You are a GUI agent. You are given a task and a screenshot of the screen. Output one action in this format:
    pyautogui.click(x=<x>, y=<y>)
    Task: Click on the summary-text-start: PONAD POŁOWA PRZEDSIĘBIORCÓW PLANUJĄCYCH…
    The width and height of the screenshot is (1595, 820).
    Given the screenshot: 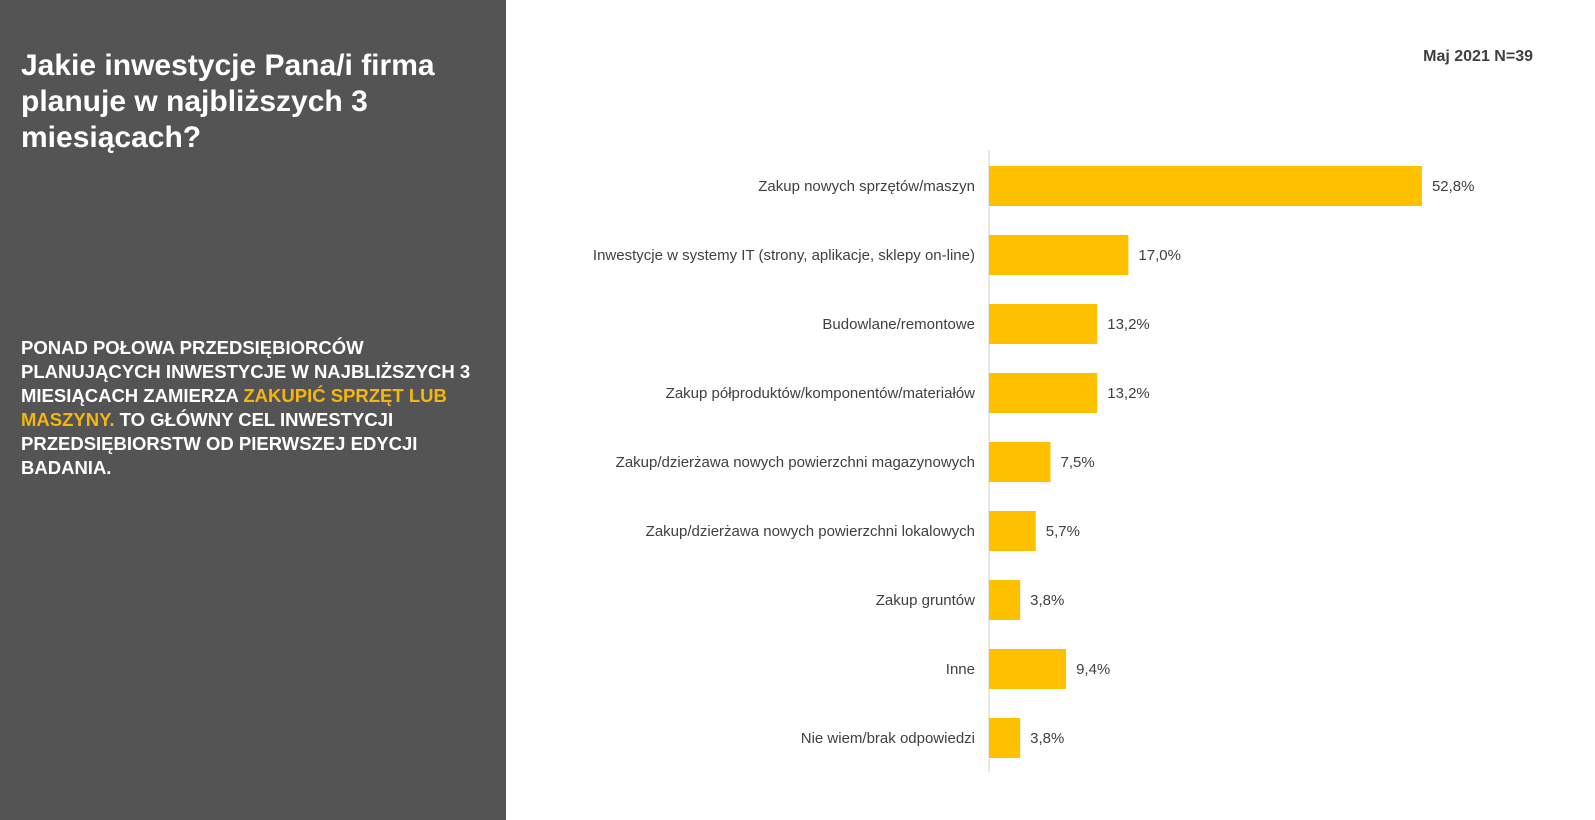 What is the action you would take?
    pyautogui.click(x=246, y=371)
    